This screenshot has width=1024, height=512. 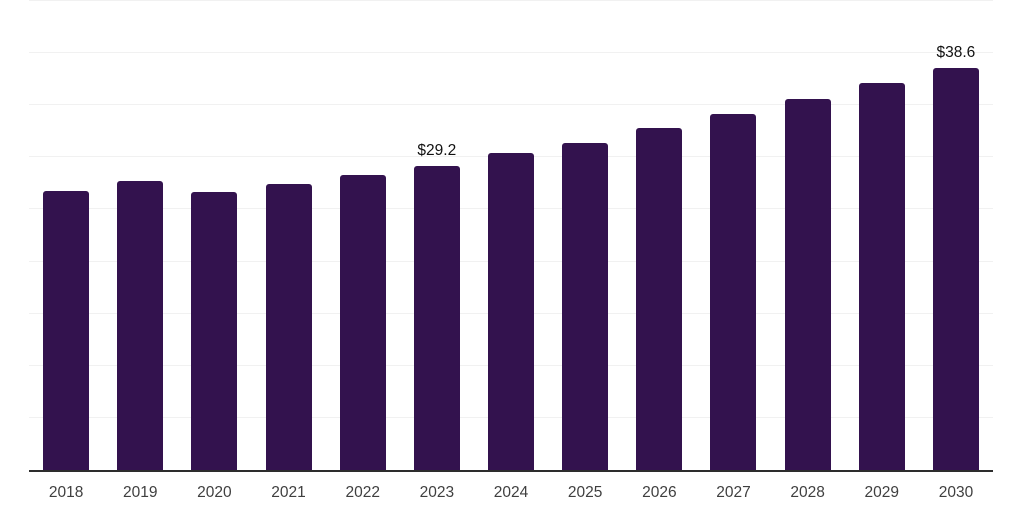 I want to click on bar-2022, so click(x=362, y=322).